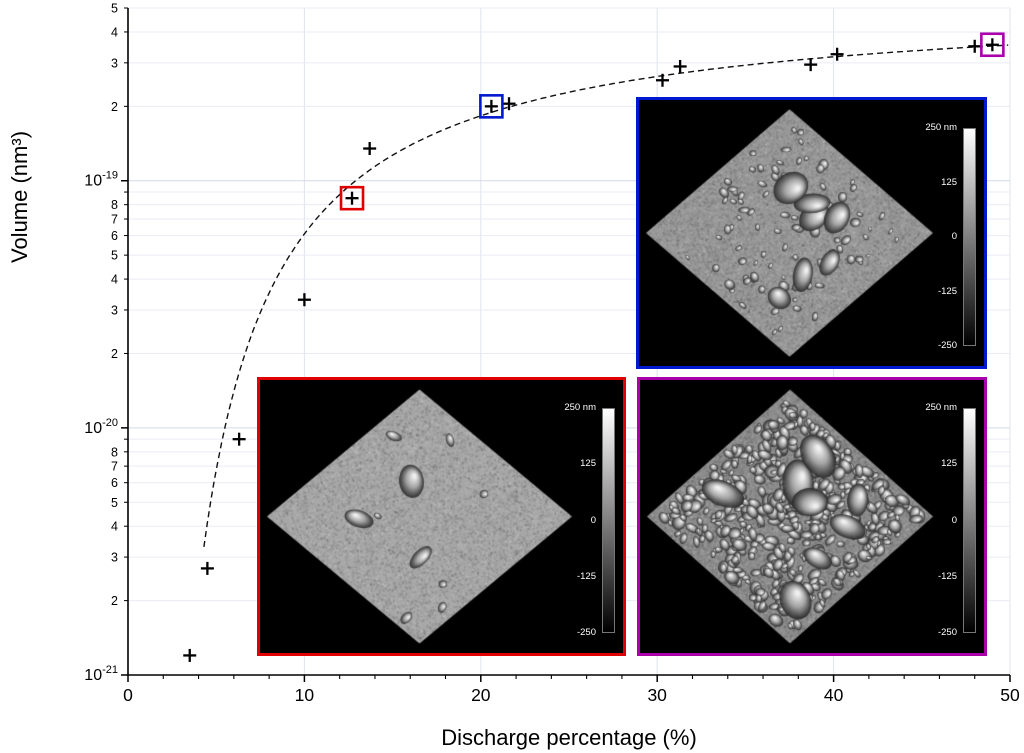 Image resolution: width=1024 pixels, height=753 pixels. Describe the element at coordinates (834, 695) in the screenshot. I see `x-tick-label: 40` at that location.